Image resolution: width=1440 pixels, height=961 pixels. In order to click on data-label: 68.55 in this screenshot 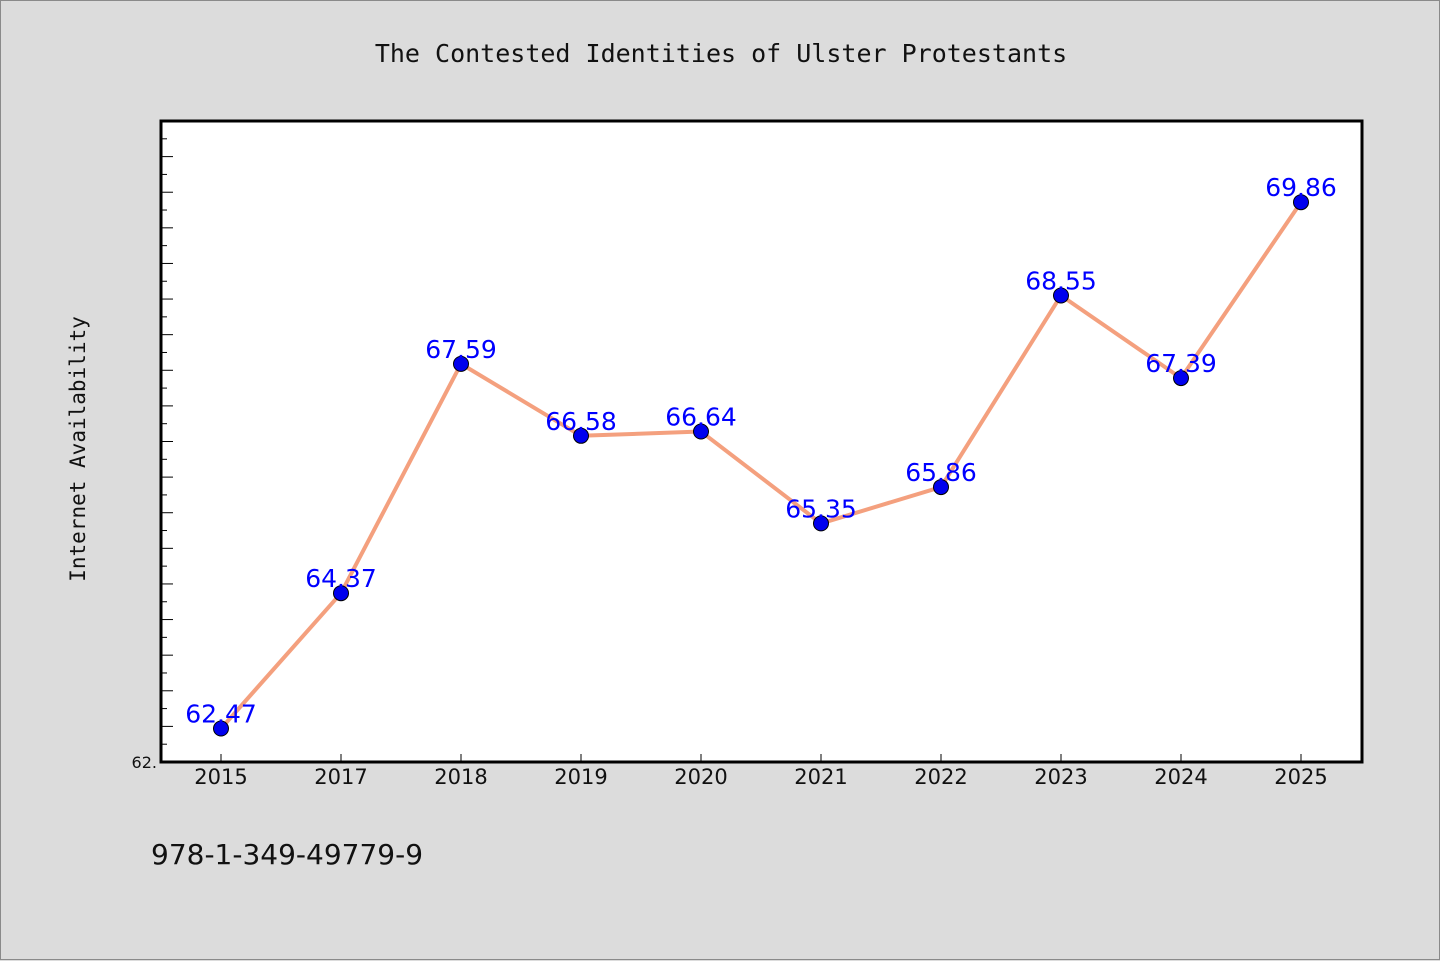, I will do `click(1061, 280)`.